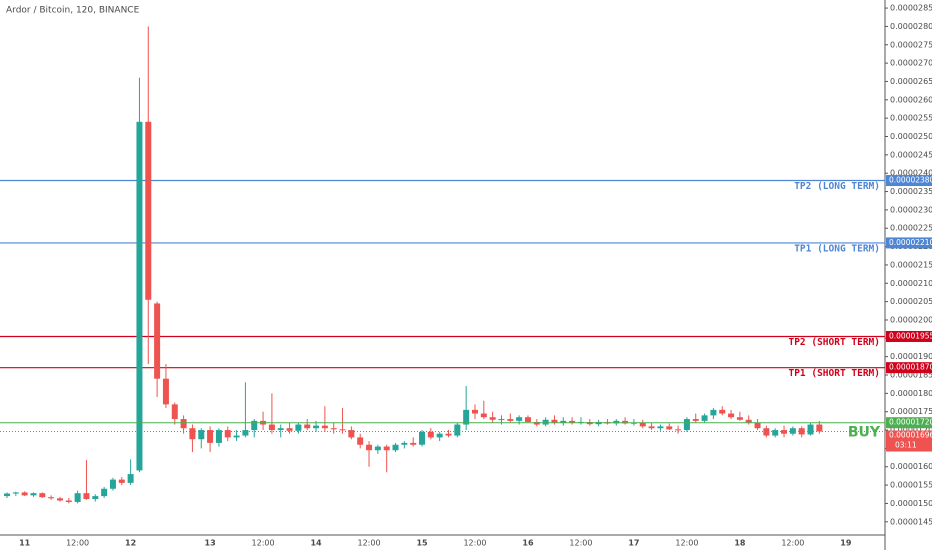  What do you see at coordinates (834, 373) in the screenshot?
I see `level-label: TP1 (SHORT TERM)` at bounding box center [834, 373].